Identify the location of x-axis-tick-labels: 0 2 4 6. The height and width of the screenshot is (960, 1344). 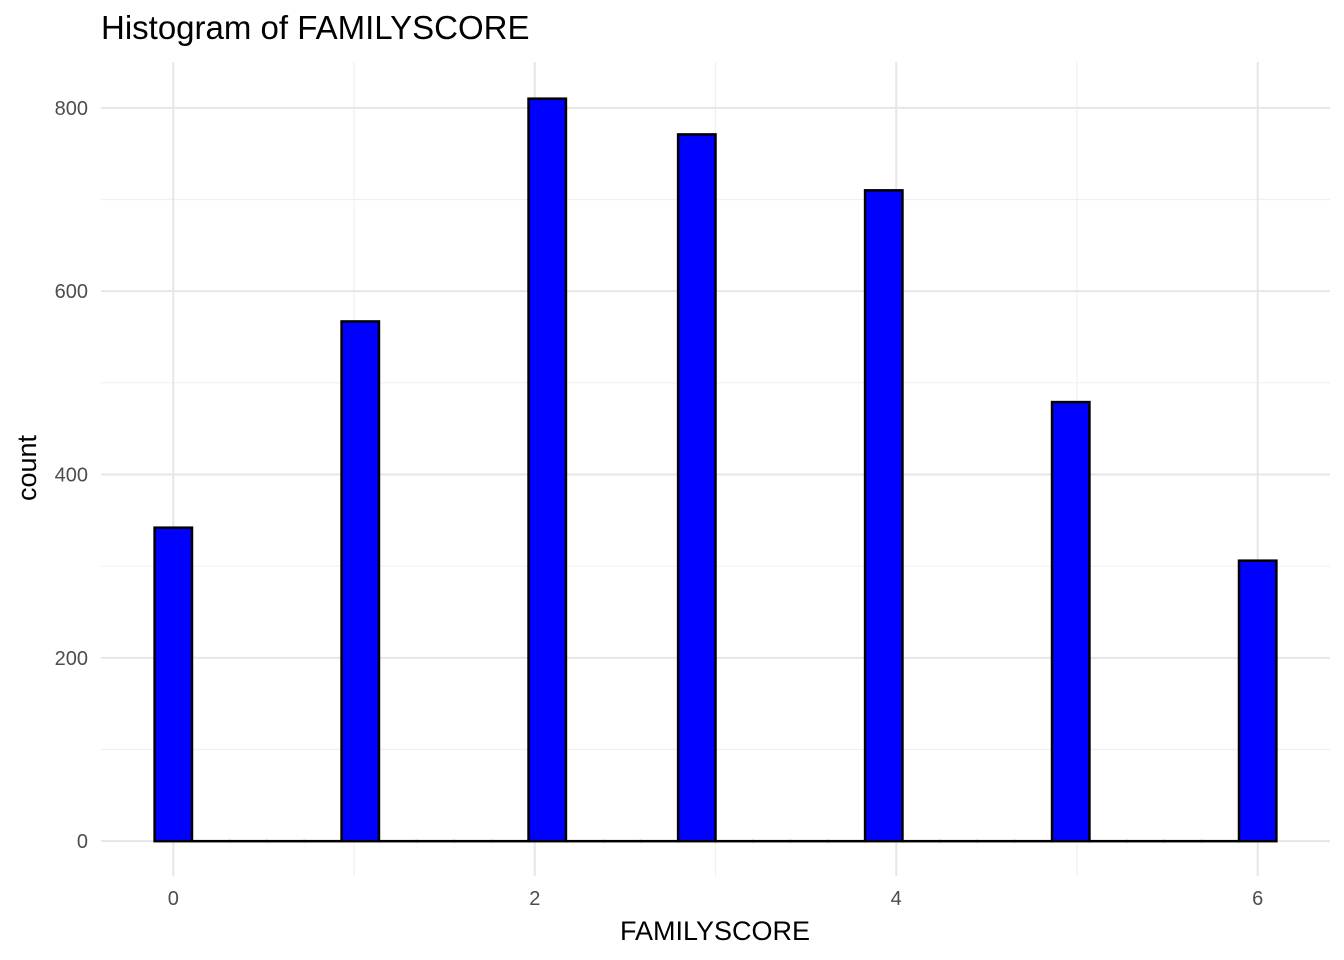
(716, 899).